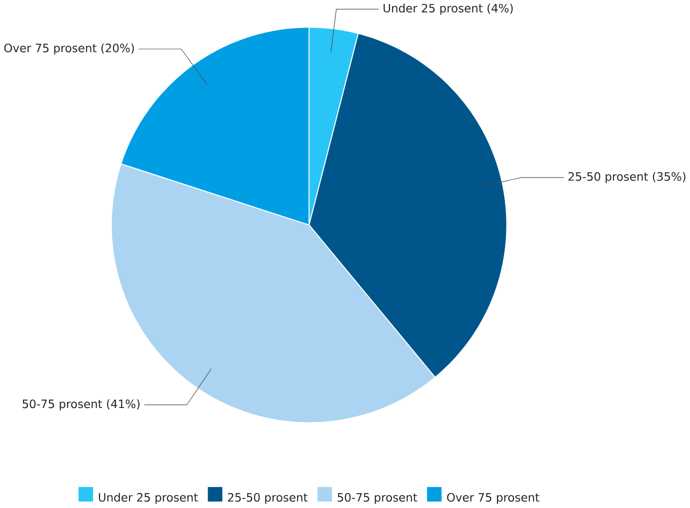  I want to click on data-label: (20%), so click(117, 49).